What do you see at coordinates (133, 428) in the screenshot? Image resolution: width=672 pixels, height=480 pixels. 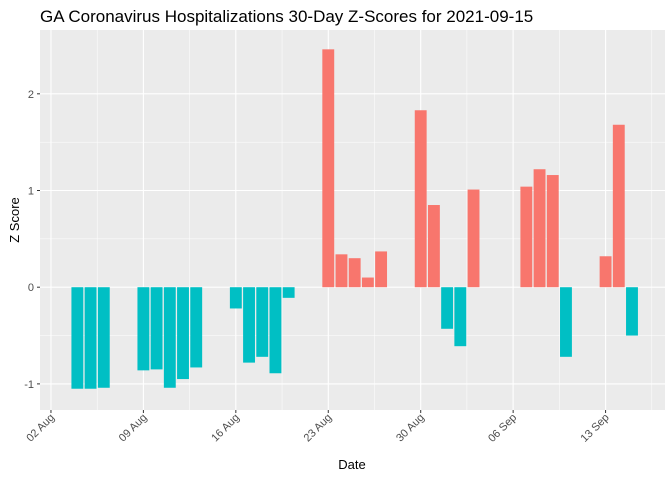 I see `x-tick-label: 09 Aug` at bounding box center [133, 428].